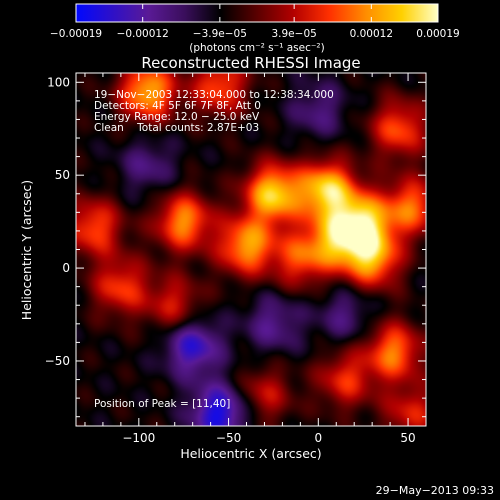  Describe the element at coordinates (138, 438) in the screenshot. I see `x-tick-label: −100` at that location.